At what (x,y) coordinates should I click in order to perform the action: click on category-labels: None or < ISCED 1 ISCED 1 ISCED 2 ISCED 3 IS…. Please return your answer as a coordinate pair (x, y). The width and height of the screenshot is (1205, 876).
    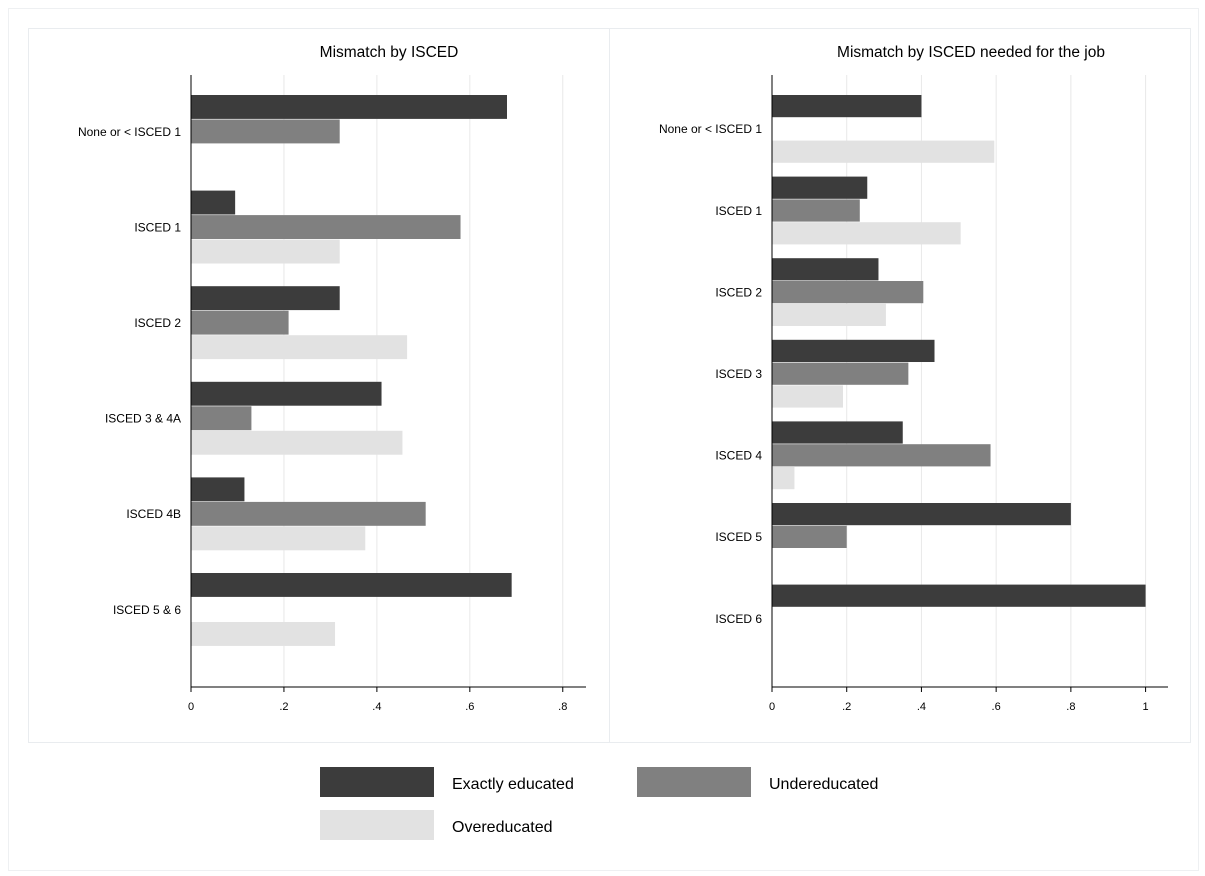
    Looking at the image, I should click on (710, 374).